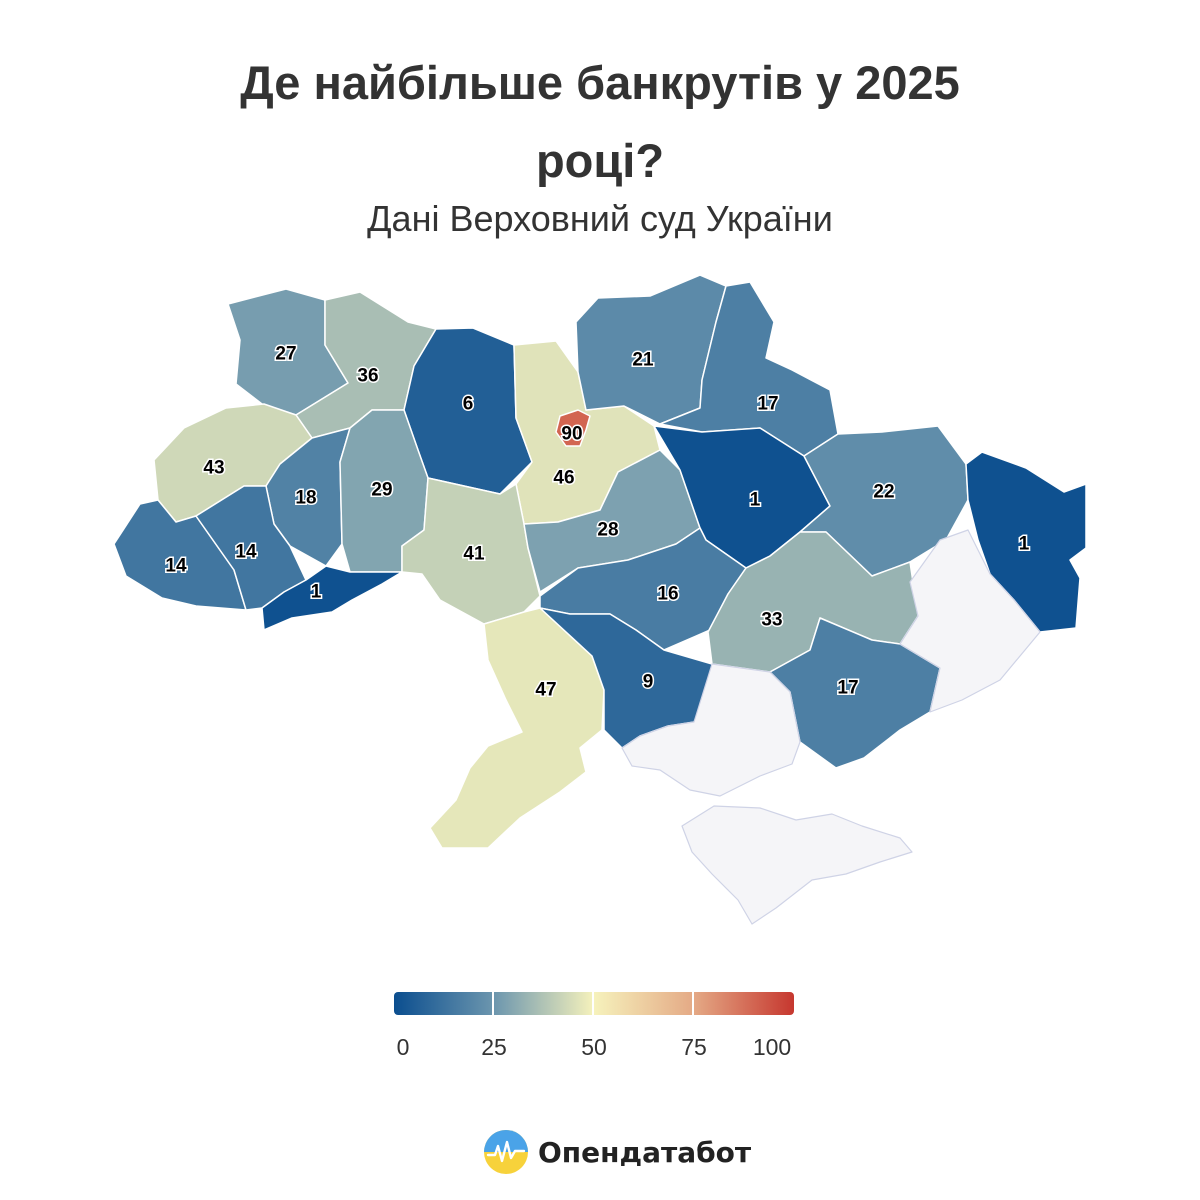 Image resolution: width=1200 pixels, height=1200 pixels. I want to click on legend-label-0: 0, so click(403, 1047).